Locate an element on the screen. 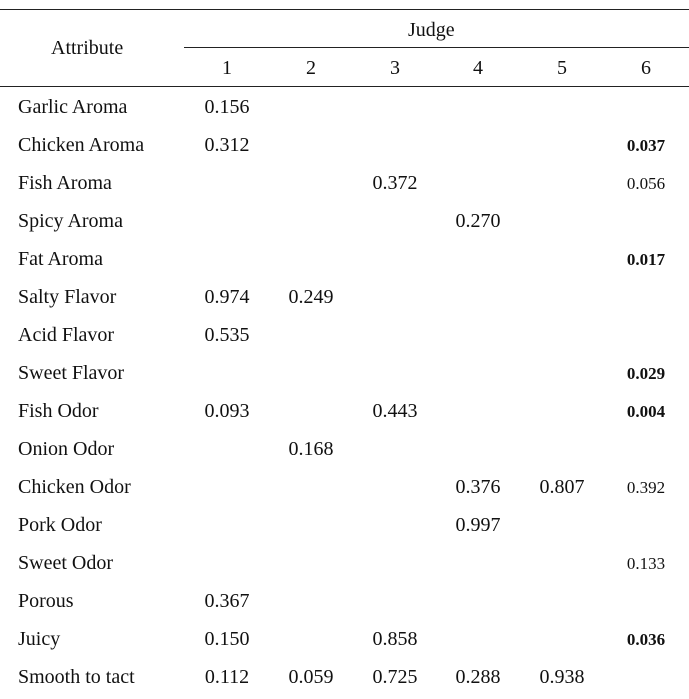  table-cell: 0.093 is located at coordinates (227, 411).